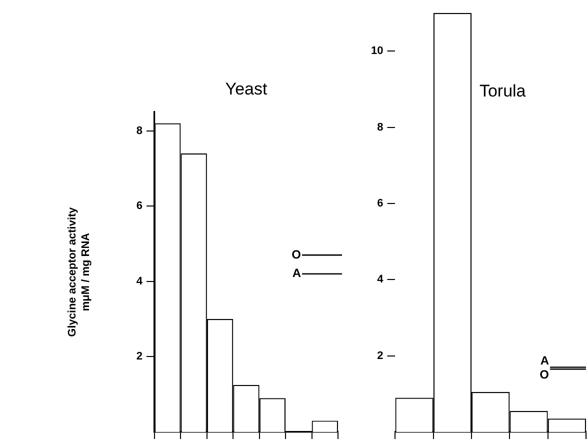 The image size is (587, 443). Describe the element at coordinates (79, 271) in the screenshot. I see `y-axis-title: Glycine acceptor activity mμM / mg RNA` at that location.